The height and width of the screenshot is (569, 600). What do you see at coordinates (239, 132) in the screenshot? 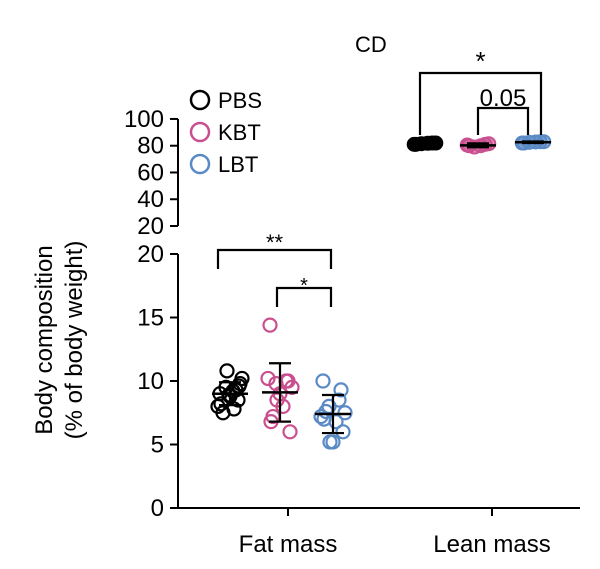
I see `legend-label-kbt: KBT` at bounding box center [239, 132].